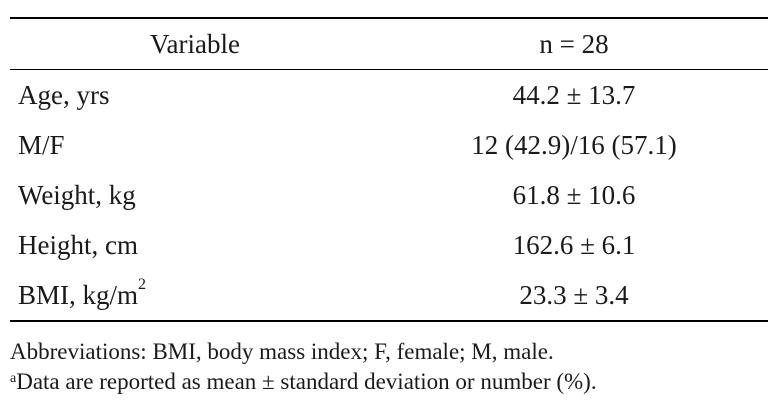 Image resolution: width=784 pixels, height=416 pixels. Describe the element at coordinates (574, 43) in the screenshot. I see `header-n: n = 28` at that location.